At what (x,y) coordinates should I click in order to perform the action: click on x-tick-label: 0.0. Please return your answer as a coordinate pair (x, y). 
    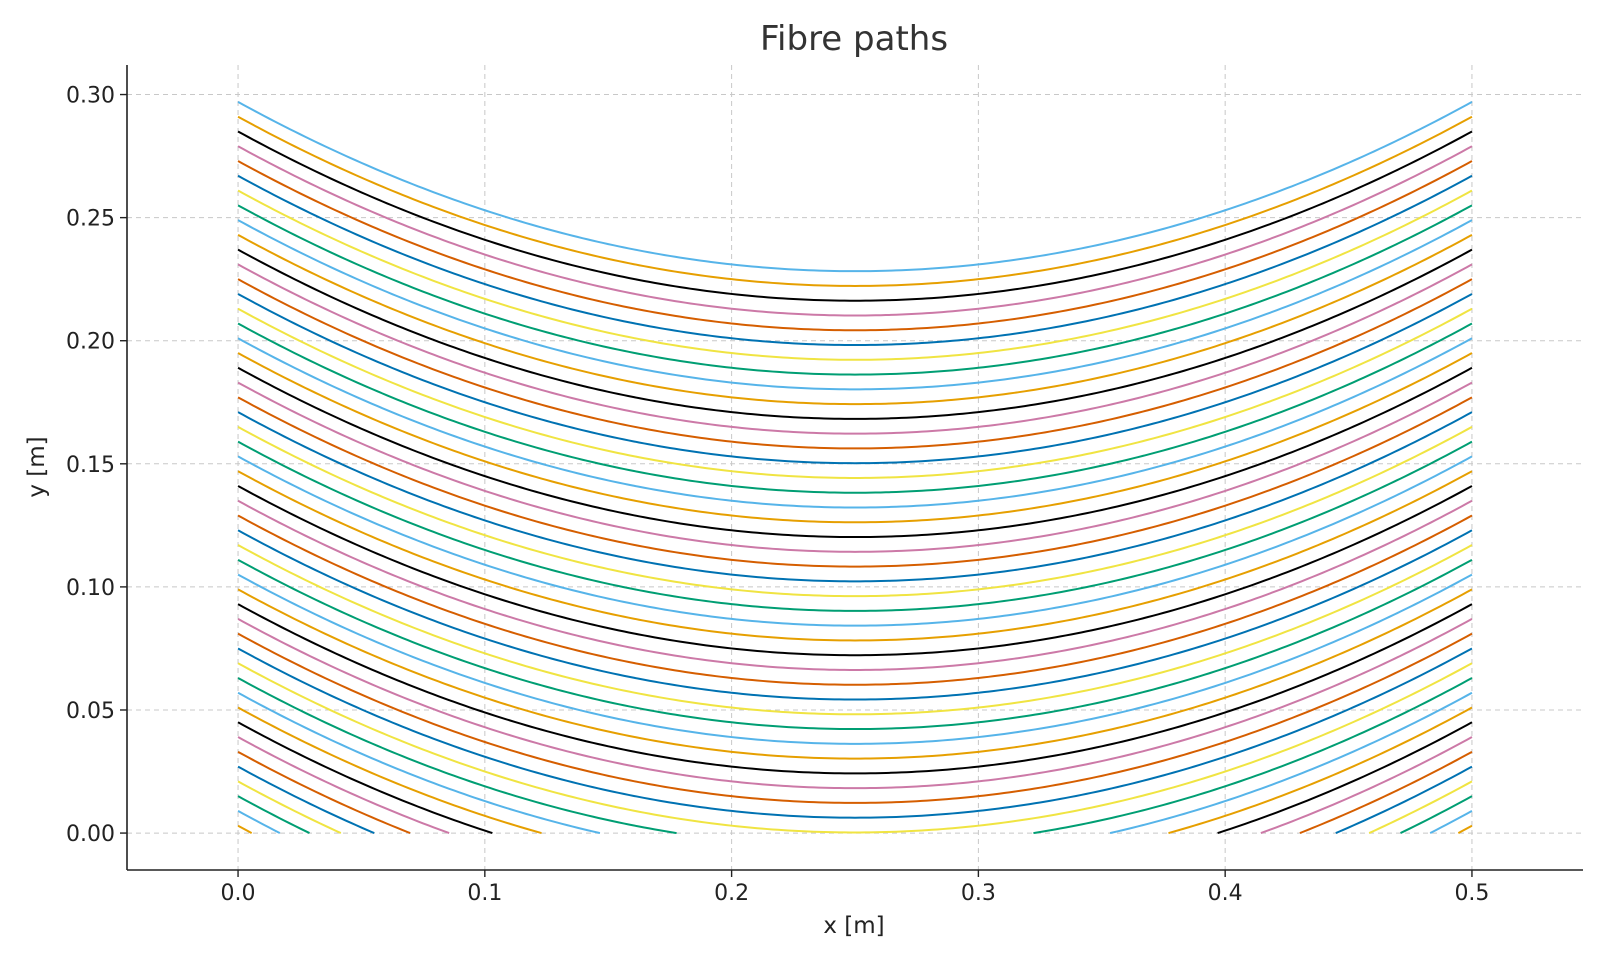
    Looking at the image, I should click on (238, 893).